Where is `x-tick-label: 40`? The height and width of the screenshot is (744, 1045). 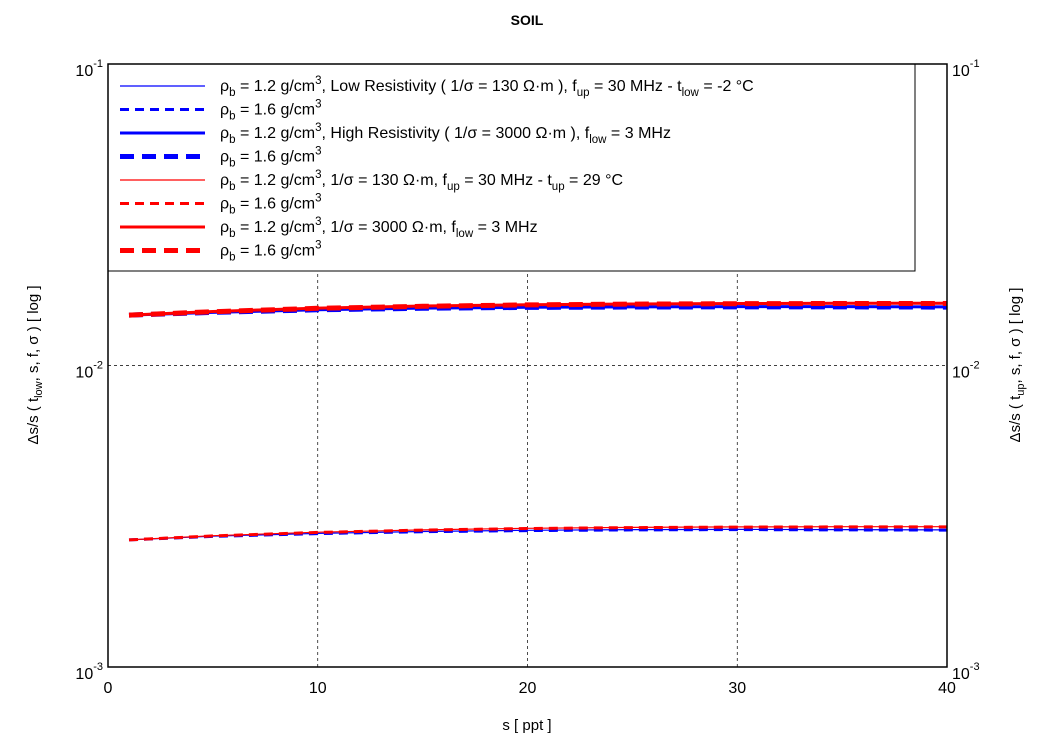
x-tick-label: 40 is located at coordinates (947, 688).